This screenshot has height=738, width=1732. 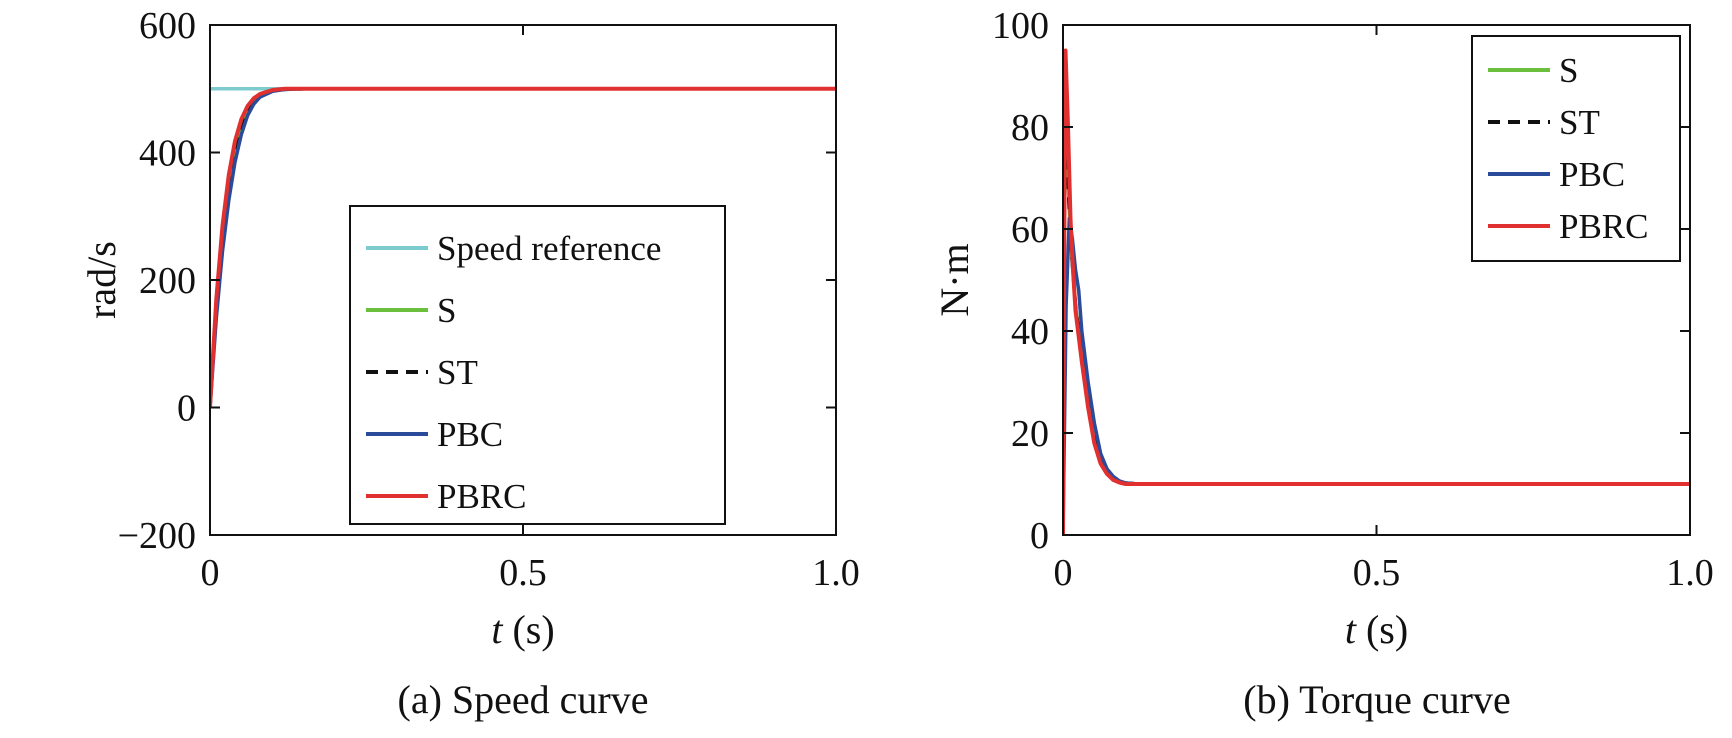 What do you see at coordinates (1020, 26) in the screenshot?
I see `y-tick-label: 100` at bounding box center [1020, 26].